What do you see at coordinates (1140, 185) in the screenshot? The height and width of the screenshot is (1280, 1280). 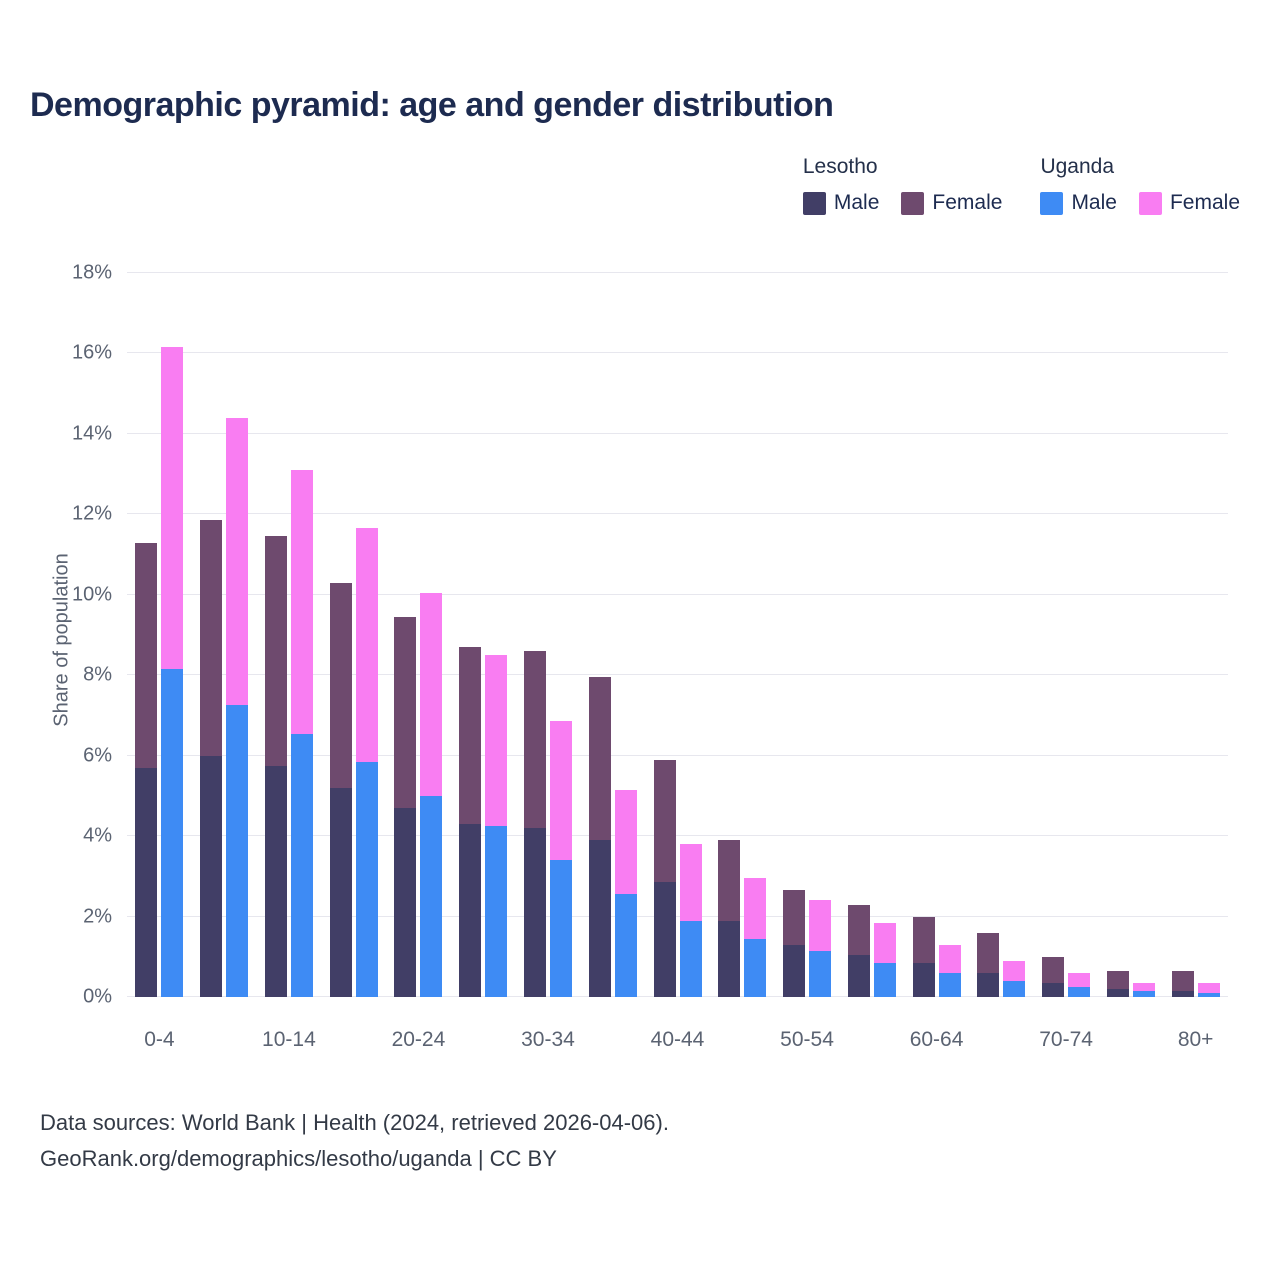 I see `legend-group-uganda: Uganda Male Female` at bounding box center [1140, 185].